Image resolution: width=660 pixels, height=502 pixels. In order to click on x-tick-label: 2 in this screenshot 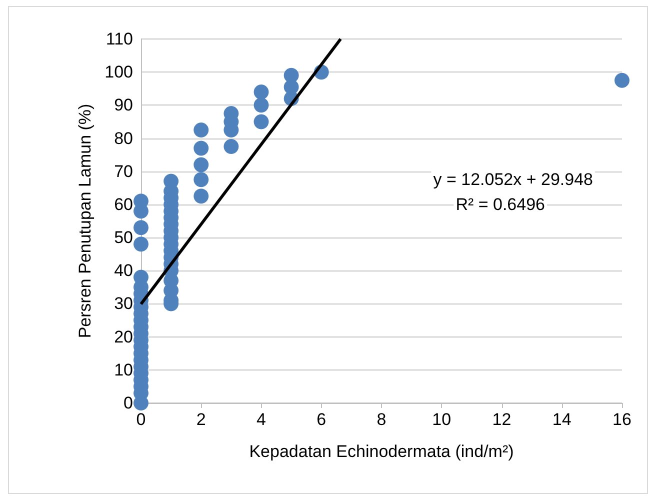, I will do `click(201, 419)`.